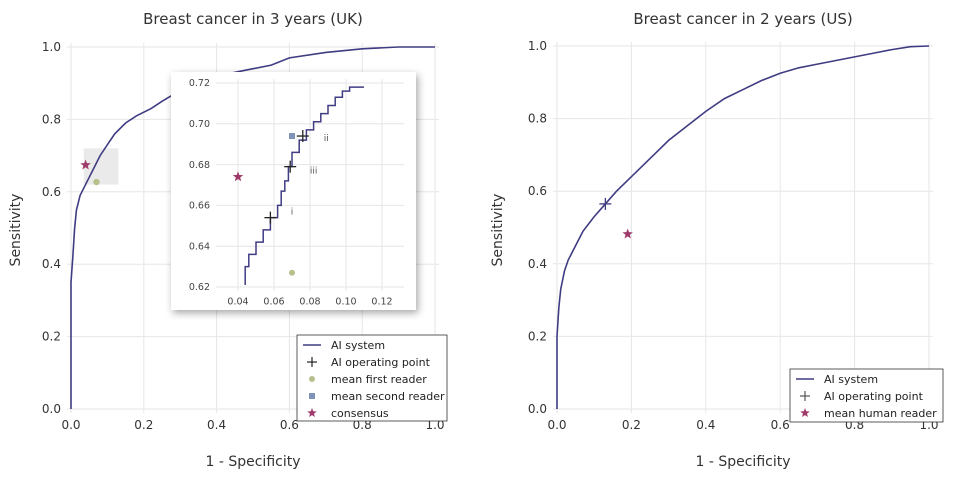 Image resolution: width=960 pixels, height=482 pixels. I want to click on square-icon, so click(312, 396).